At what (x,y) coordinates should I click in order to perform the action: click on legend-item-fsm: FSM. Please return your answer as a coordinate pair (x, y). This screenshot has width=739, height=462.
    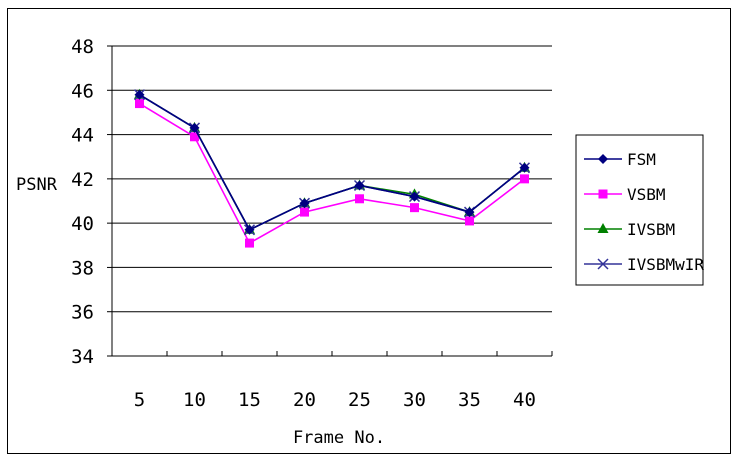
    Looking at the image, I should click on (620, 159).